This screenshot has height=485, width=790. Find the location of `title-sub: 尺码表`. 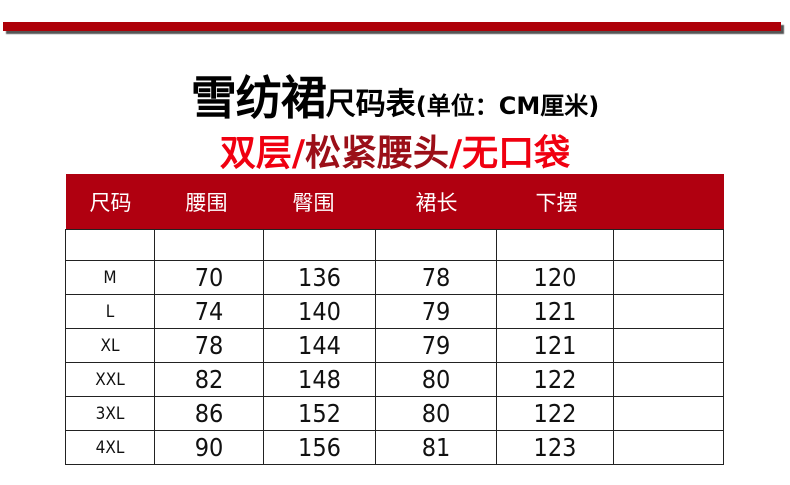

title-sub: 尺码表 is located at coordinates (370, 104).